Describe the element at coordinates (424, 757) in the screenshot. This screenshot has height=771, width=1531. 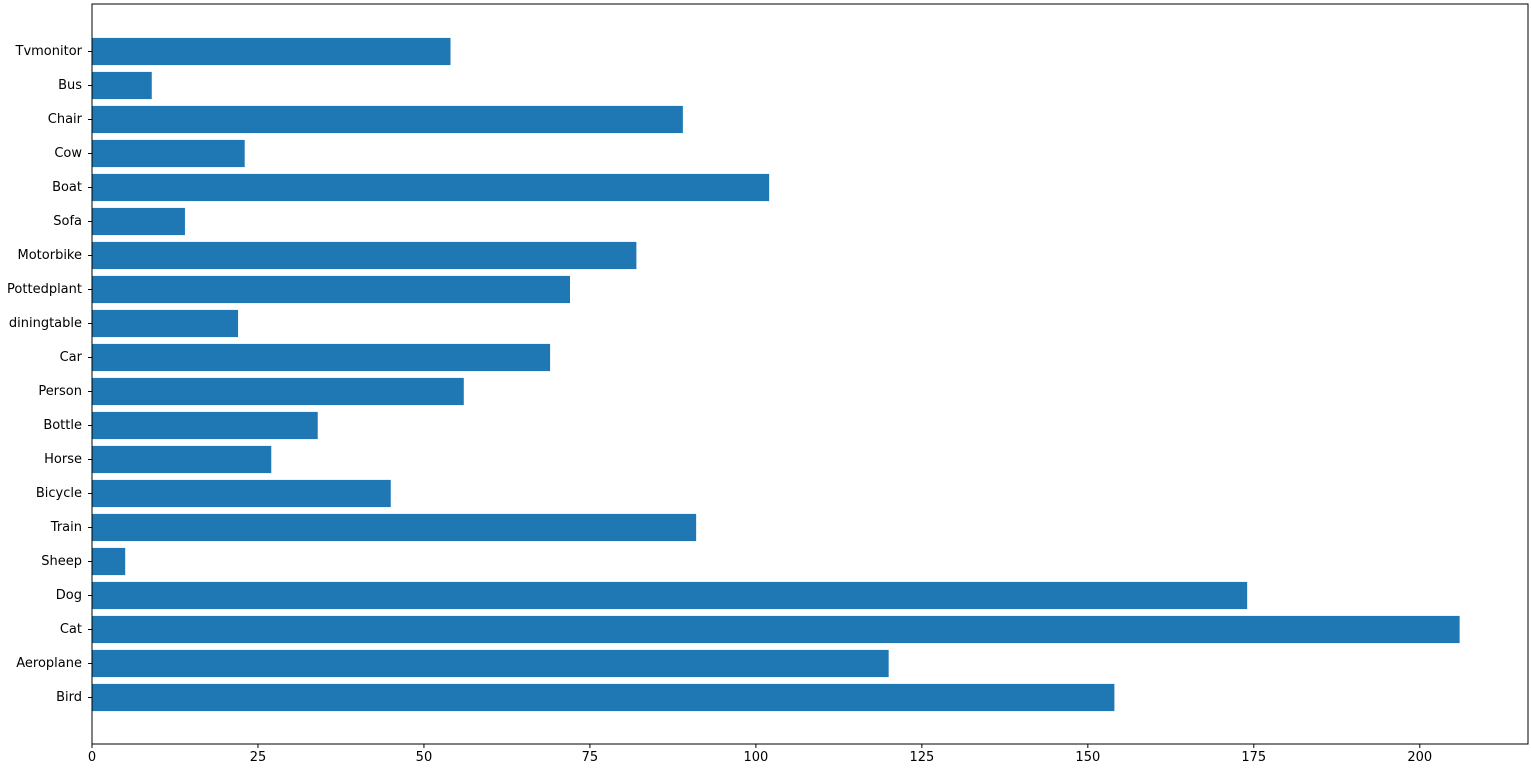
I see `x-tick-label-50: 50` at that location.